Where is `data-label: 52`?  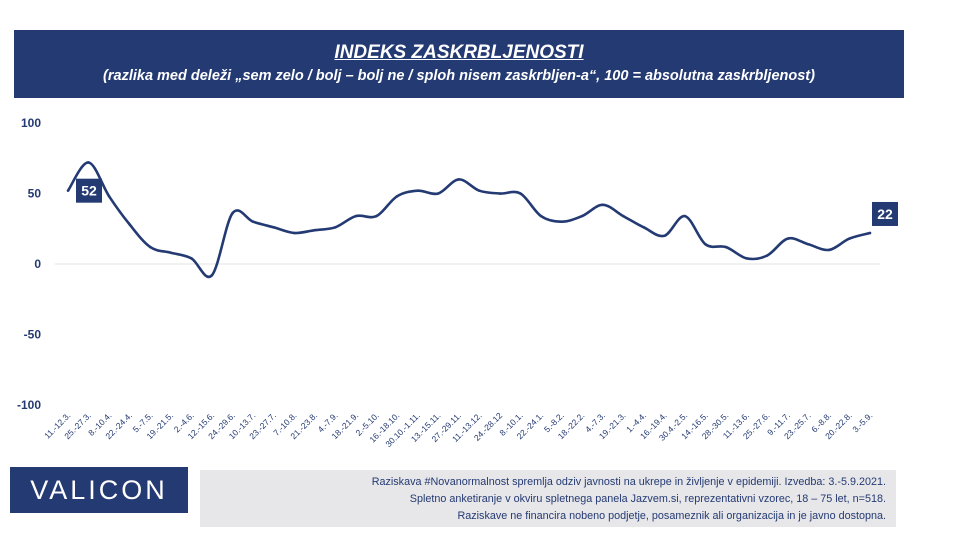 data-label: 52 is located at coordinates (89, 191).